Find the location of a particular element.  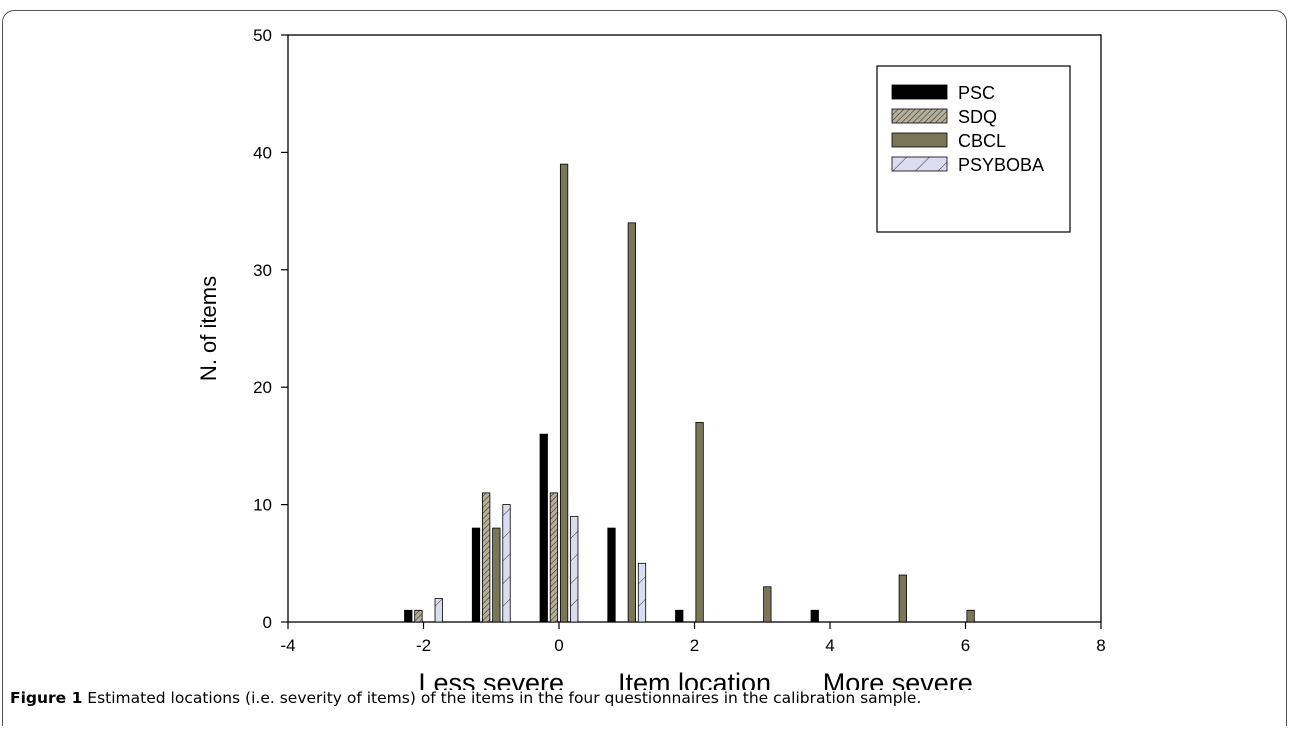

caption-label: Figure 1 is located at coordinates (46, 698).